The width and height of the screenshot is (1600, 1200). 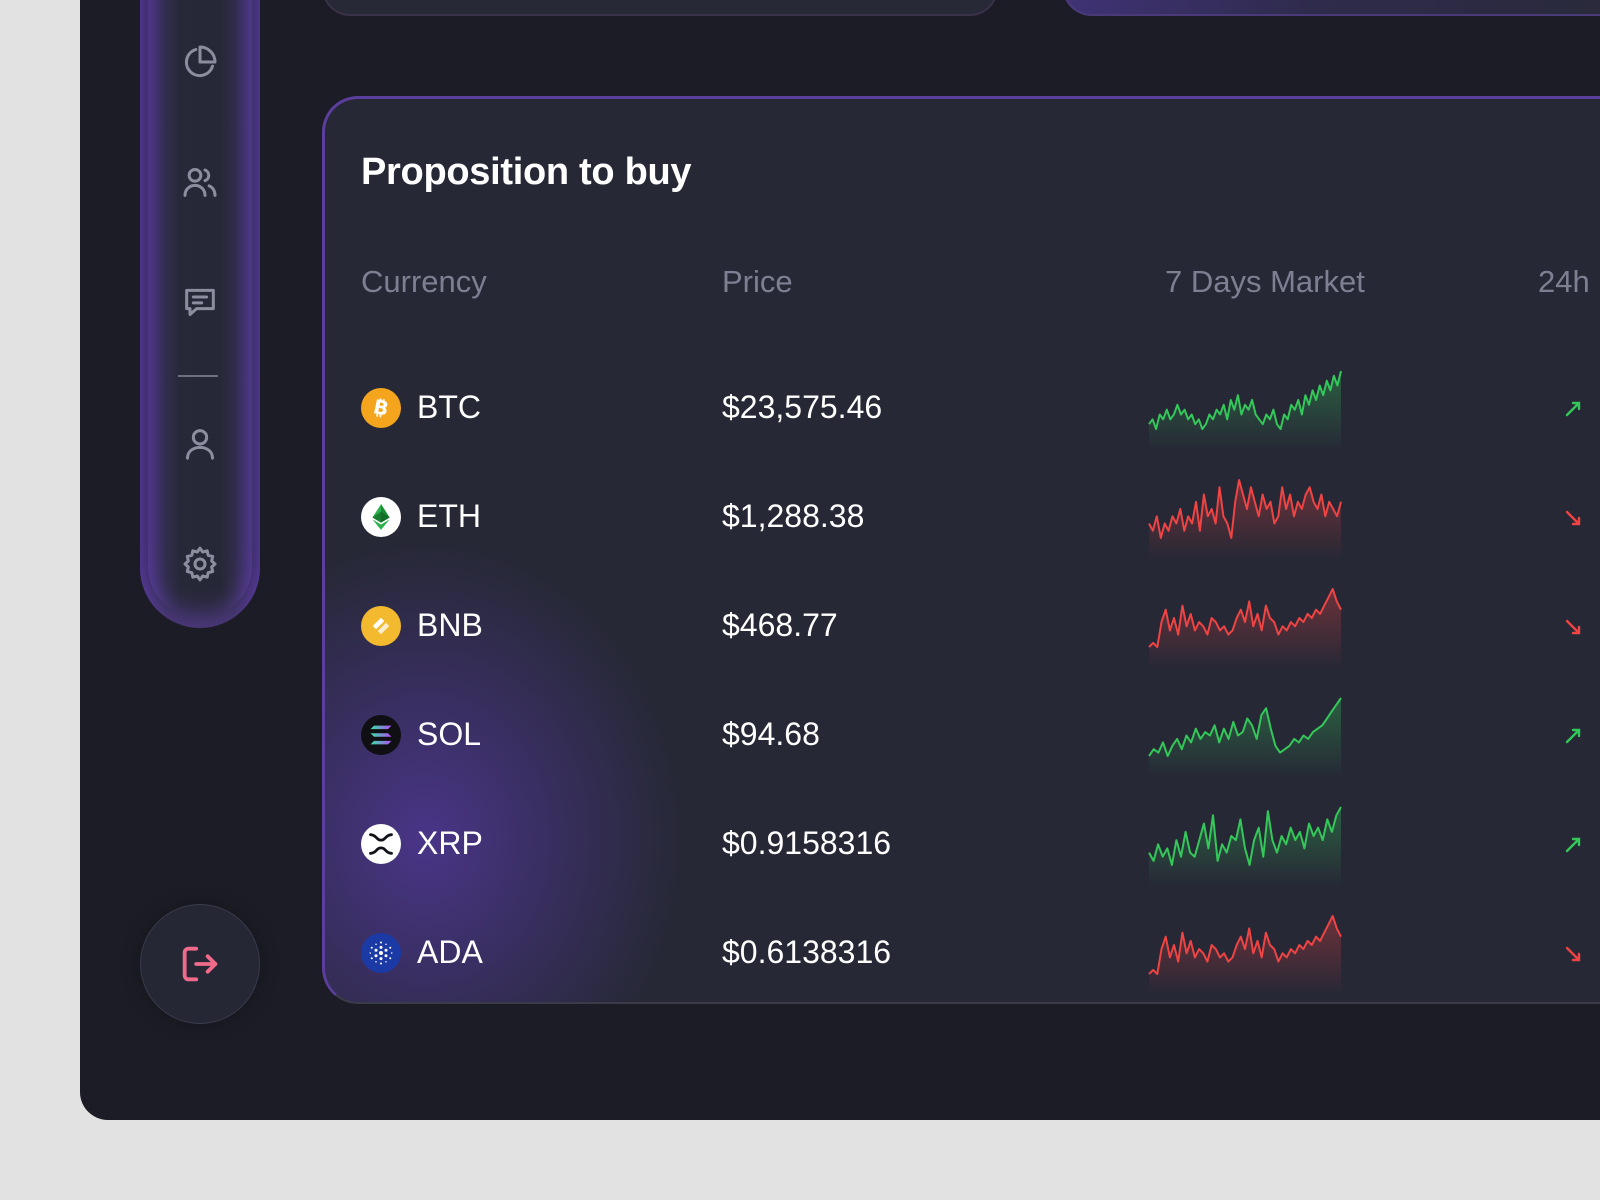 I want to click on coin-symbol: BNB, so click(x=450, y=625).